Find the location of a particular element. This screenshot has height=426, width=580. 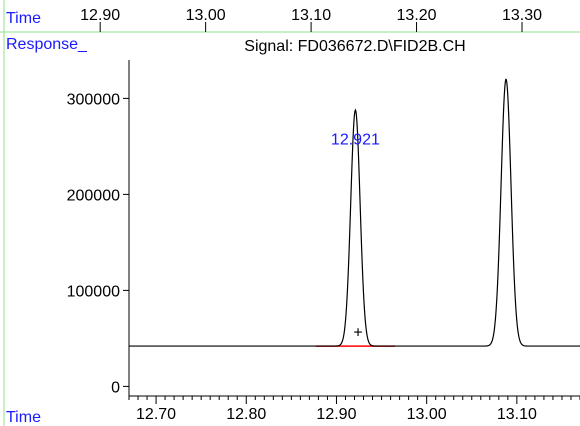

top-tick-label: 13.30 is located at coordinates (522, 15).